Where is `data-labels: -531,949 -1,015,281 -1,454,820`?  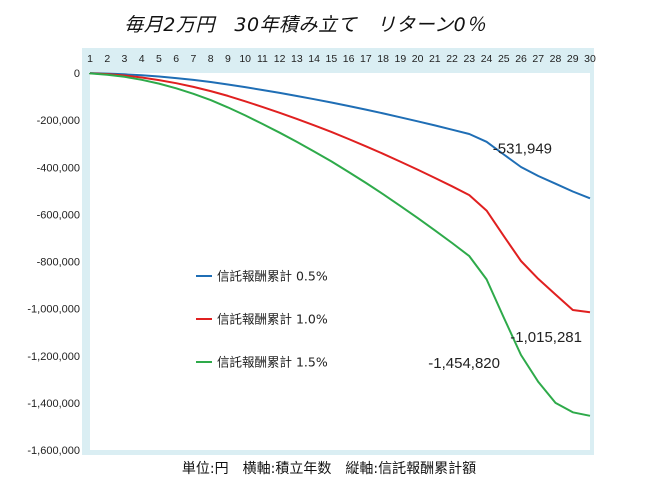
data-labels: -531,949 -1,015,281 -1,454,820 is located at coordinates (505, 255).